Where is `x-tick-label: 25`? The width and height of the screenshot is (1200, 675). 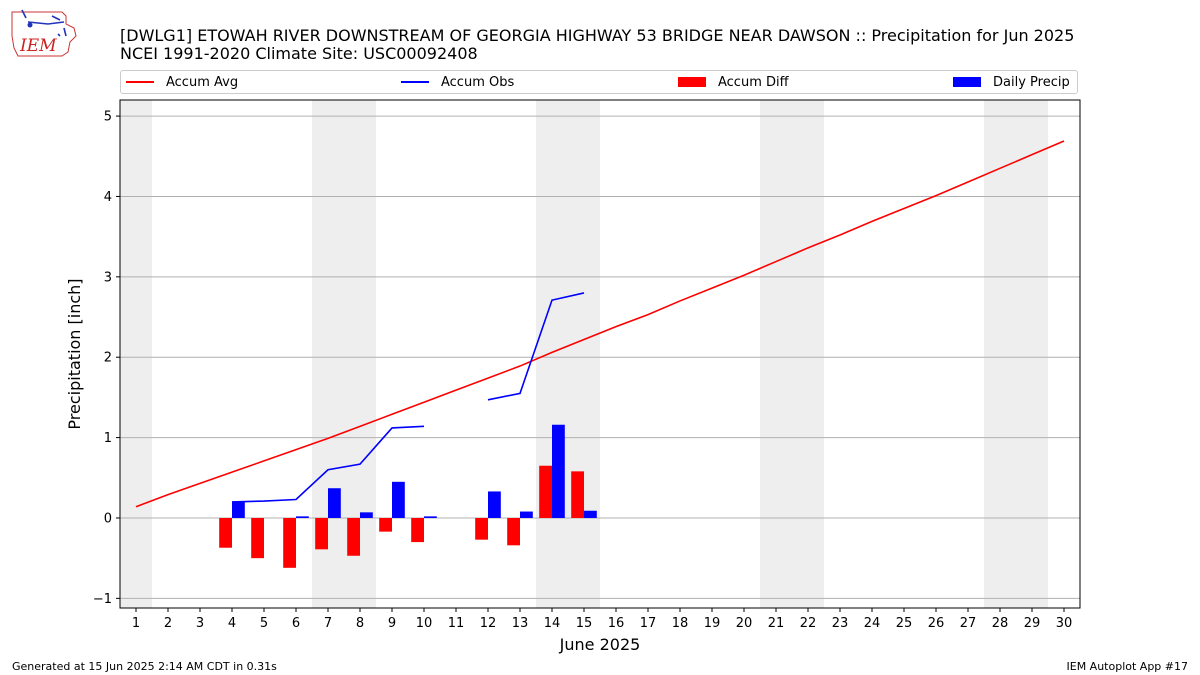
x-tick-label: 25 is located at coordinates (904, 623).